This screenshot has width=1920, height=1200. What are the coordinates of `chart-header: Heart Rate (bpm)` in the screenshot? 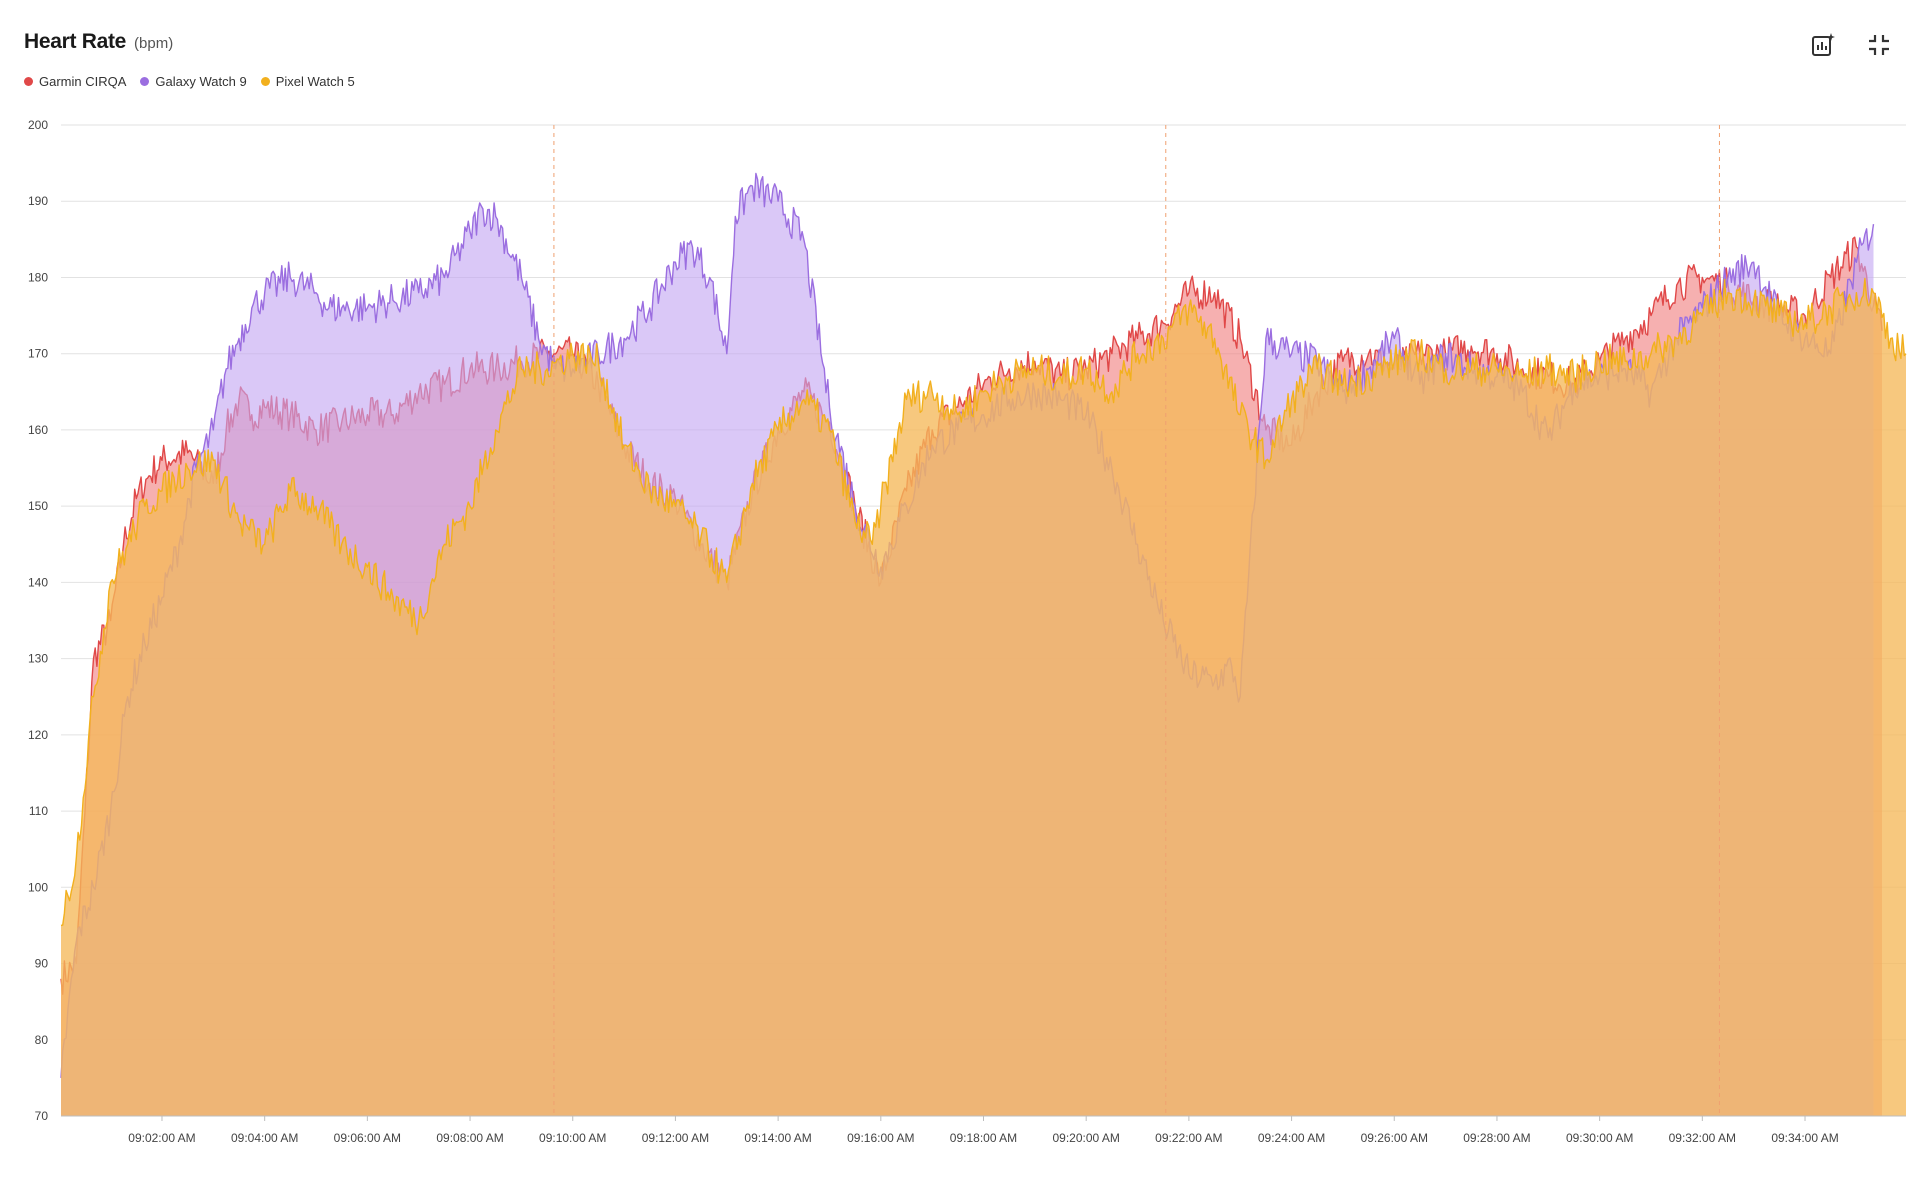 It's located at (98, 42).